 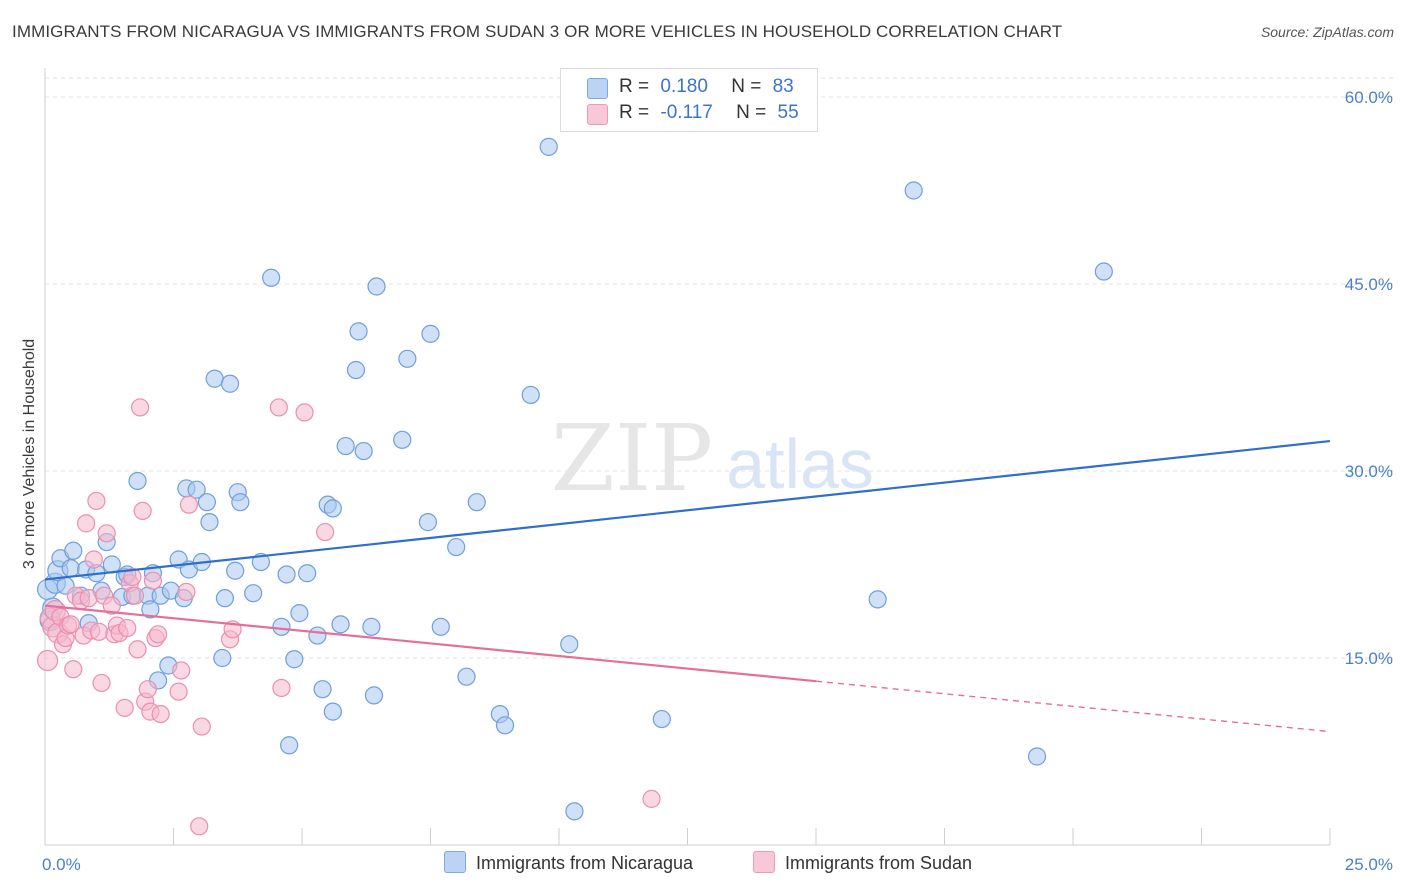 What do you see at coordinates (597, 88) in the screenshot?
I see `legend-swatch-nicaragua` at bounding box center [597, 88].